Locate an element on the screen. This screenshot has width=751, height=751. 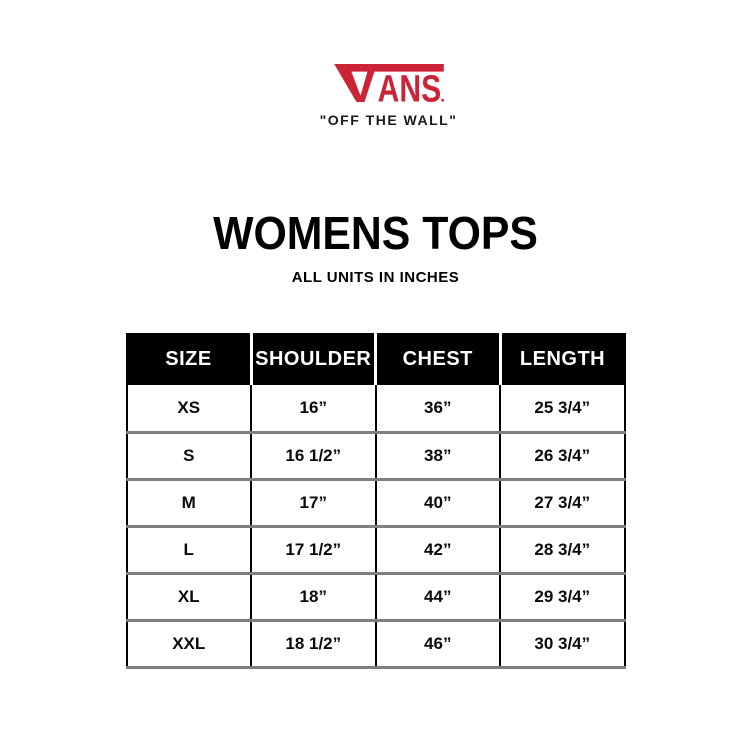
table-row: L 17 1/2” 42” 28 3/4” is located at coordinates (375, 548).